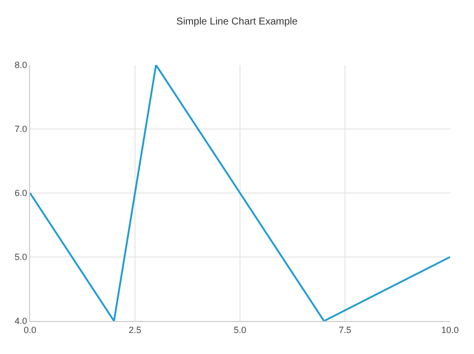 The image size is (474, 354). I want to click on x-tick-label: 10.0, so click(450, 329).